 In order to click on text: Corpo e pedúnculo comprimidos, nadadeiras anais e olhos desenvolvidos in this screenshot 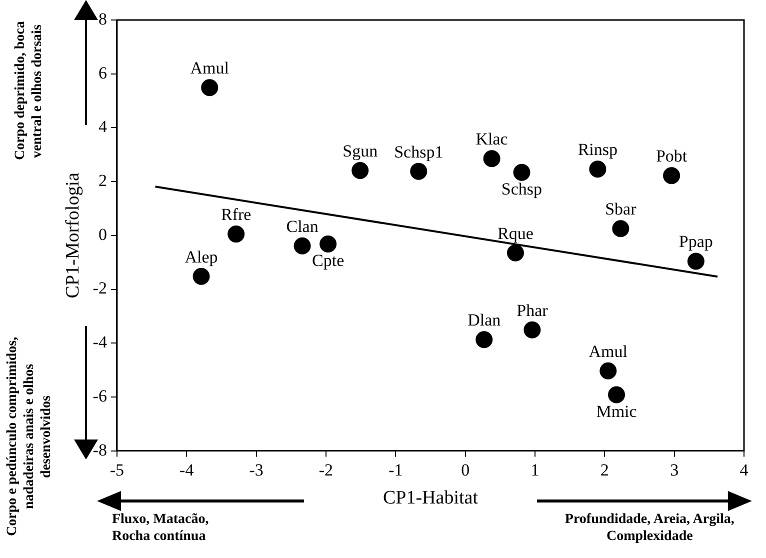, I will do `click(29, 437)`.